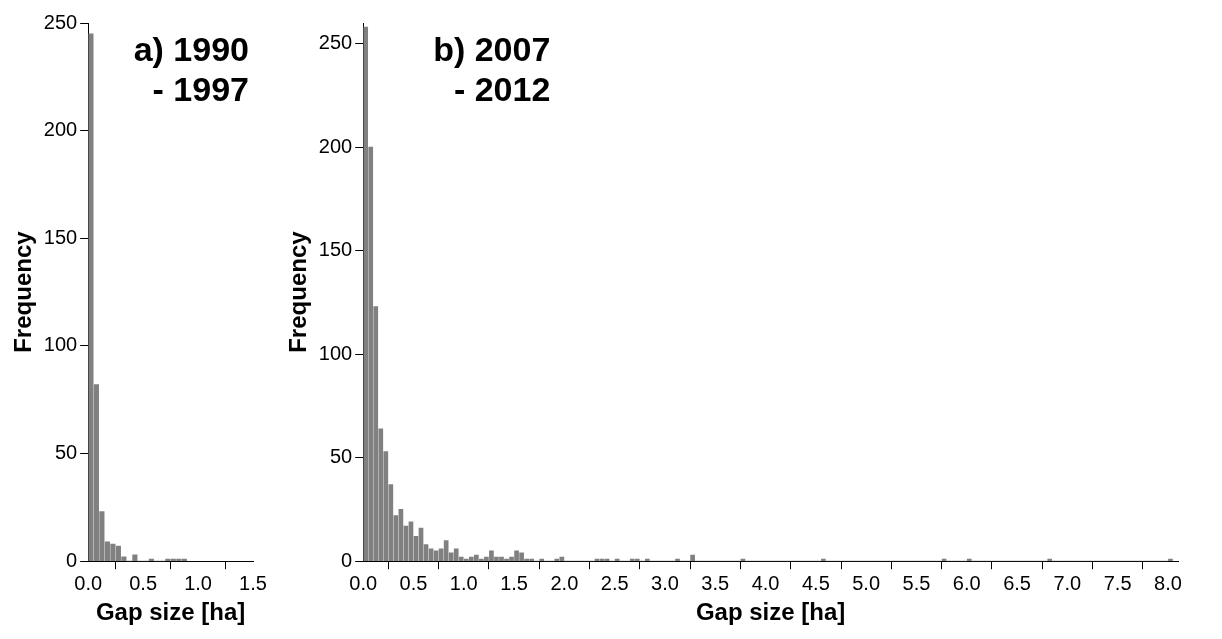  Describe the element at coordinates (665, 582) in the screenshot. I see `x-tick-label: 3.0` at that location.